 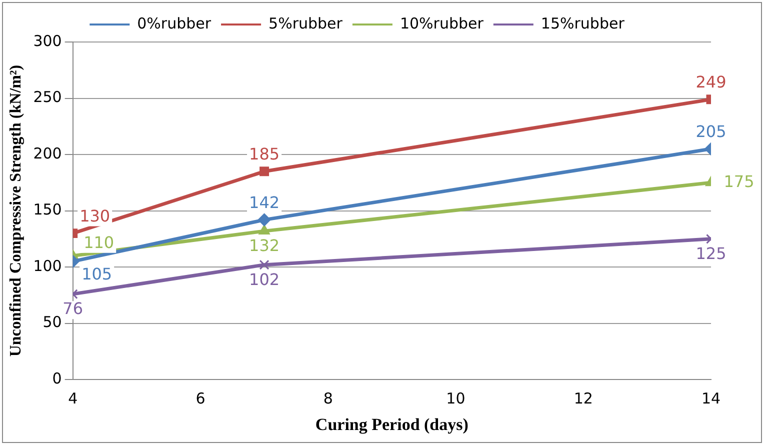 What do you see at coordinates (711, 254) in the screenshot?
I see `data-label: 125` at bounding box center [711, 254].